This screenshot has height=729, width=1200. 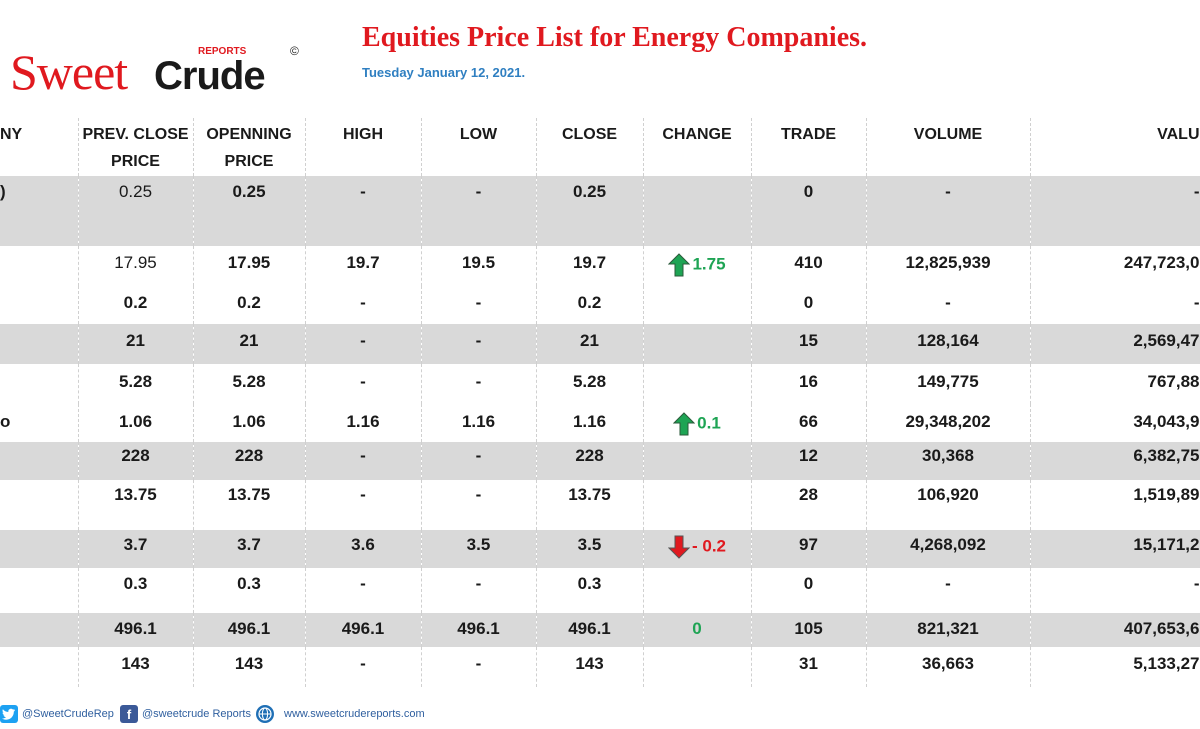 What do you see at coordinates (249, 344) in the screenshot?
I see `cell-open: 21` at bounding box center [249, 344].